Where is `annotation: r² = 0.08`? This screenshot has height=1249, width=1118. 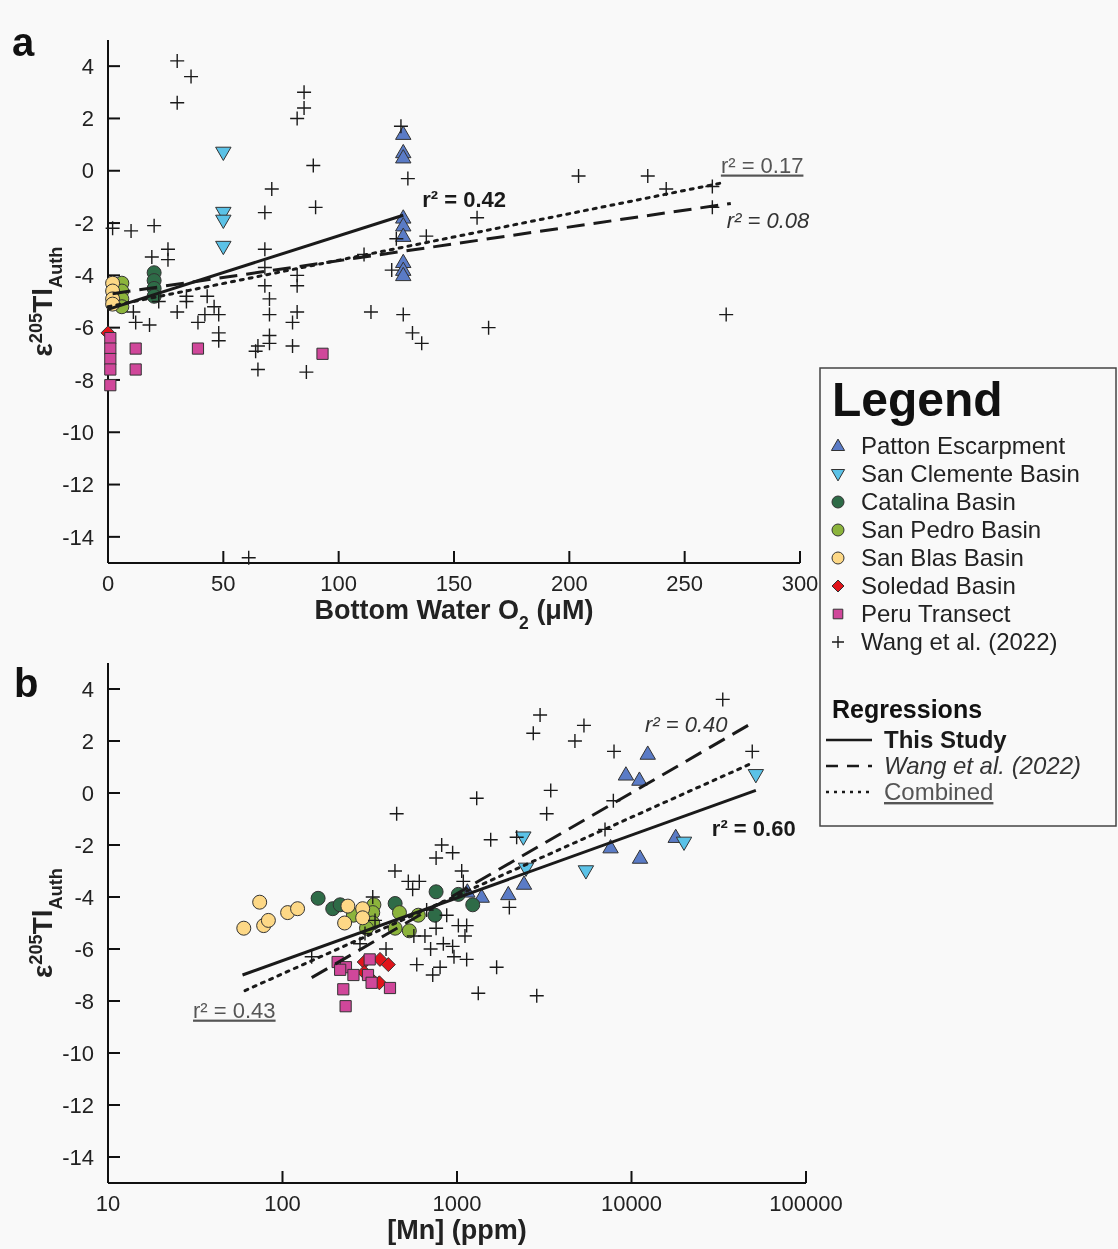
annotation: r² = 0.08 is located at coordinates (768, 221).